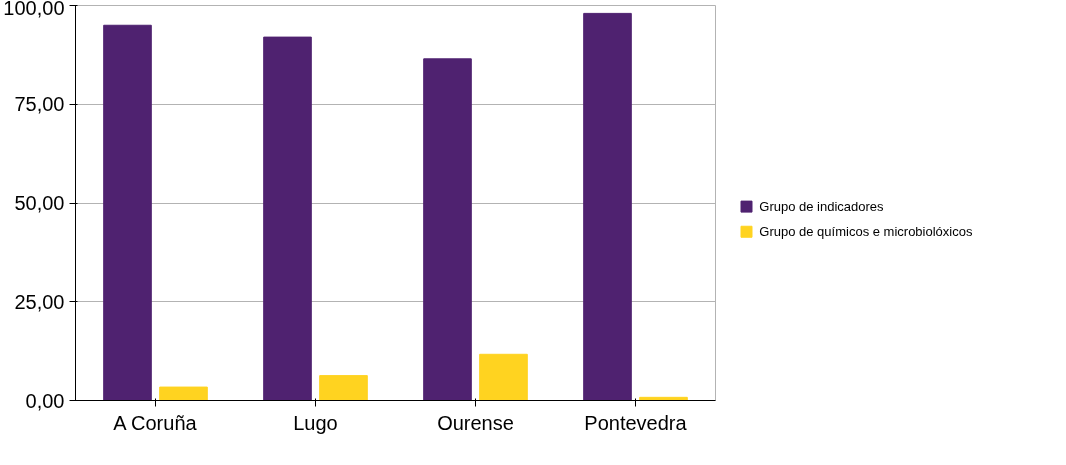 The height and width of the screenshot is (465, 1066). What do you see at coordinates (39, 301) in the screenshot?
I see `y-tick-label: 25,00` at bounding box center [39, 301].